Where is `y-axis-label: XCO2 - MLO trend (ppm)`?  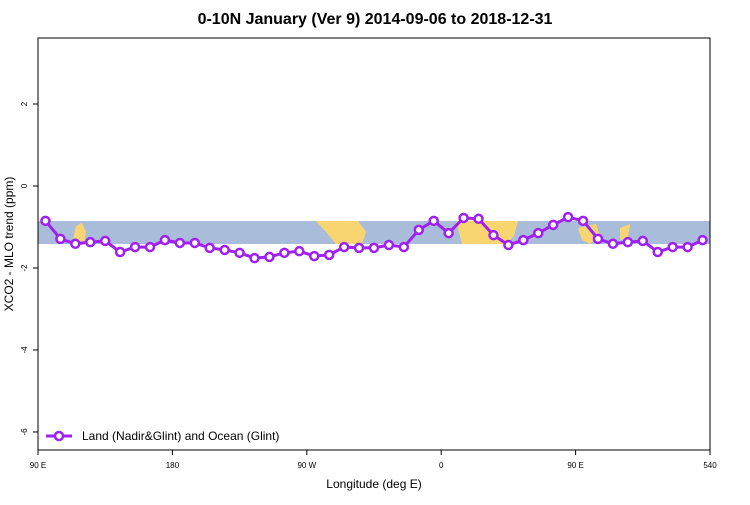 y-axis-label: XCO2 - MLO trend (ppm) is located at coordinates (9, 244).